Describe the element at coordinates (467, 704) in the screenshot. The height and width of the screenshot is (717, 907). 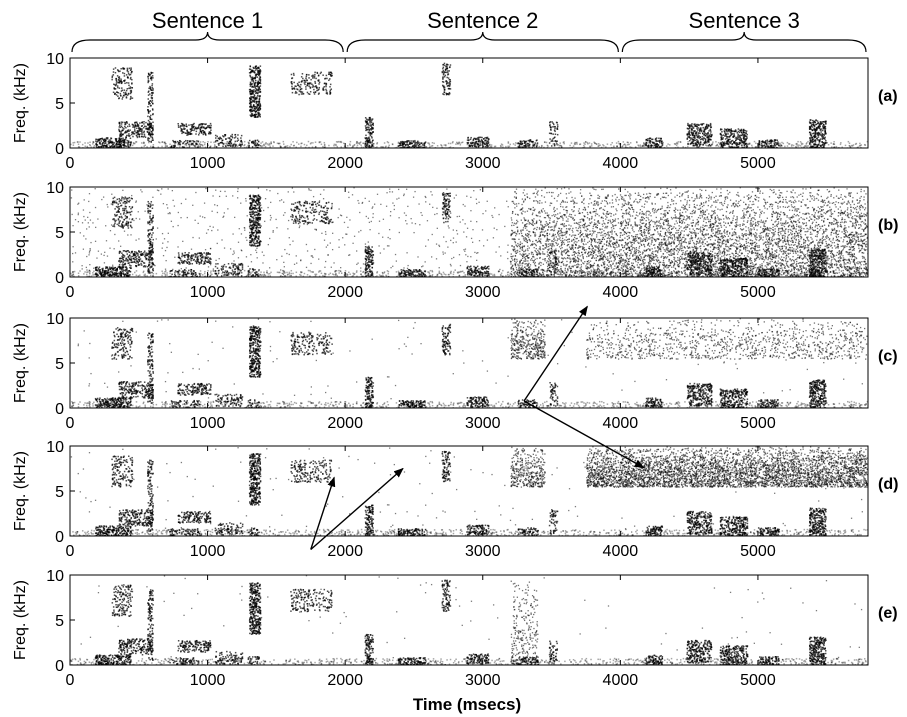
I see `x-axis-label: Time (msecs)` at that location.